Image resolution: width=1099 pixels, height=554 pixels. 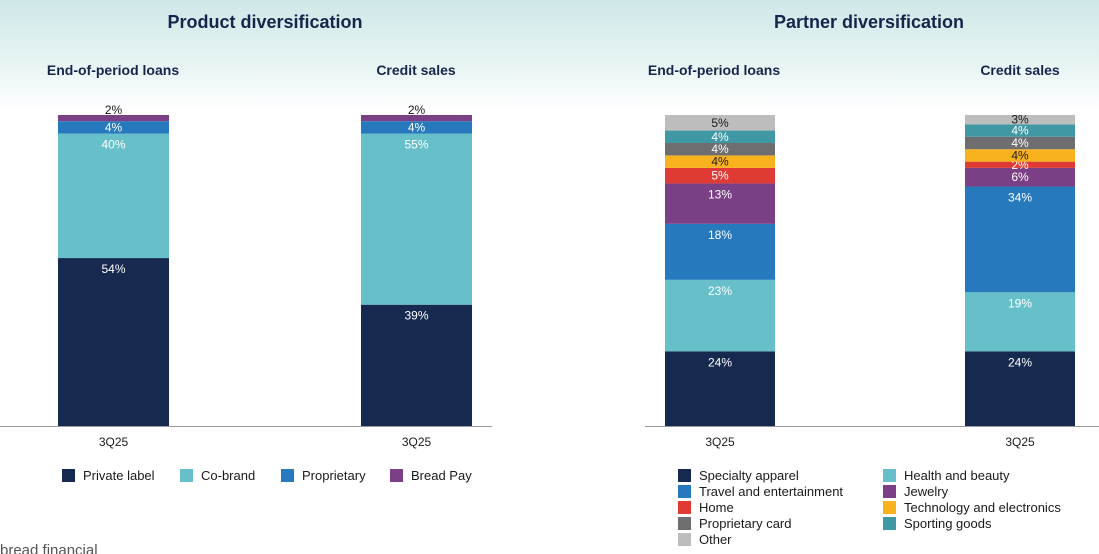 I want to click on partner-bar-2-specialty-apparel, so click(x=1020, y=388).